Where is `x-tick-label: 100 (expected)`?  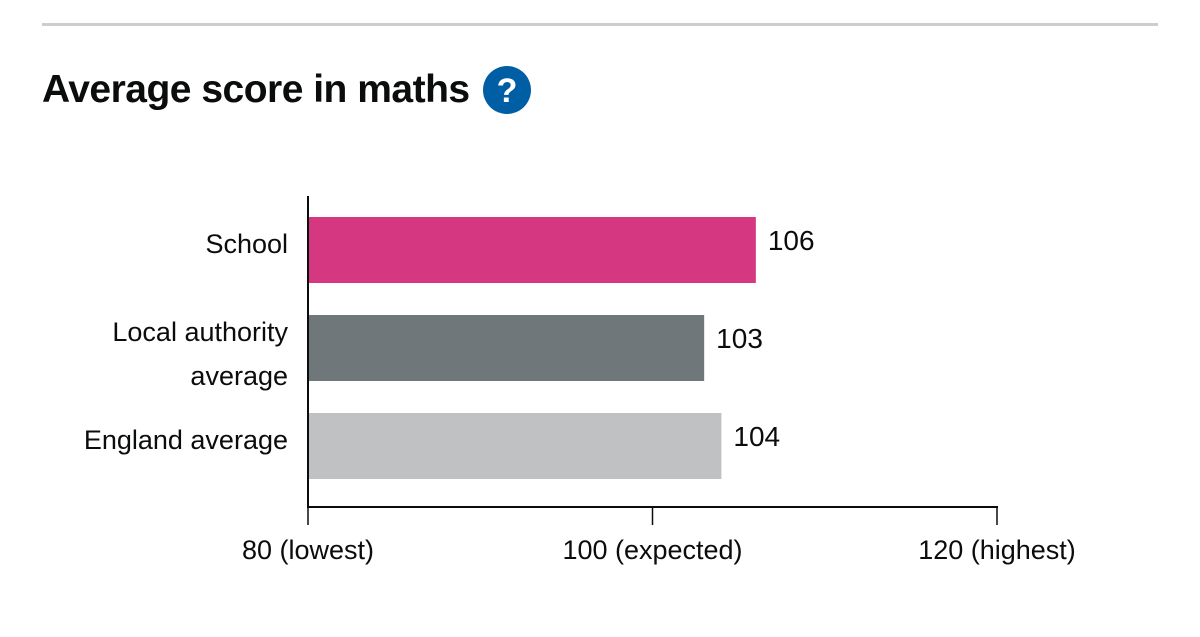 x-tick-label: 100 (expected) is located at coordinates (652, 550).